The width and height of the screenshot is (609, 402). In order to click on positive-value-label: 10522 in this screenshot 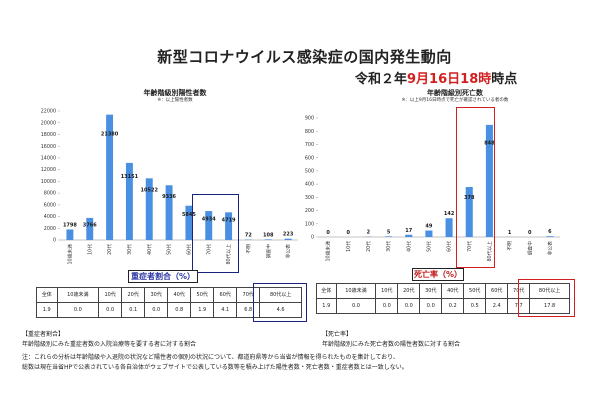, I will do `click(150, 191)`.